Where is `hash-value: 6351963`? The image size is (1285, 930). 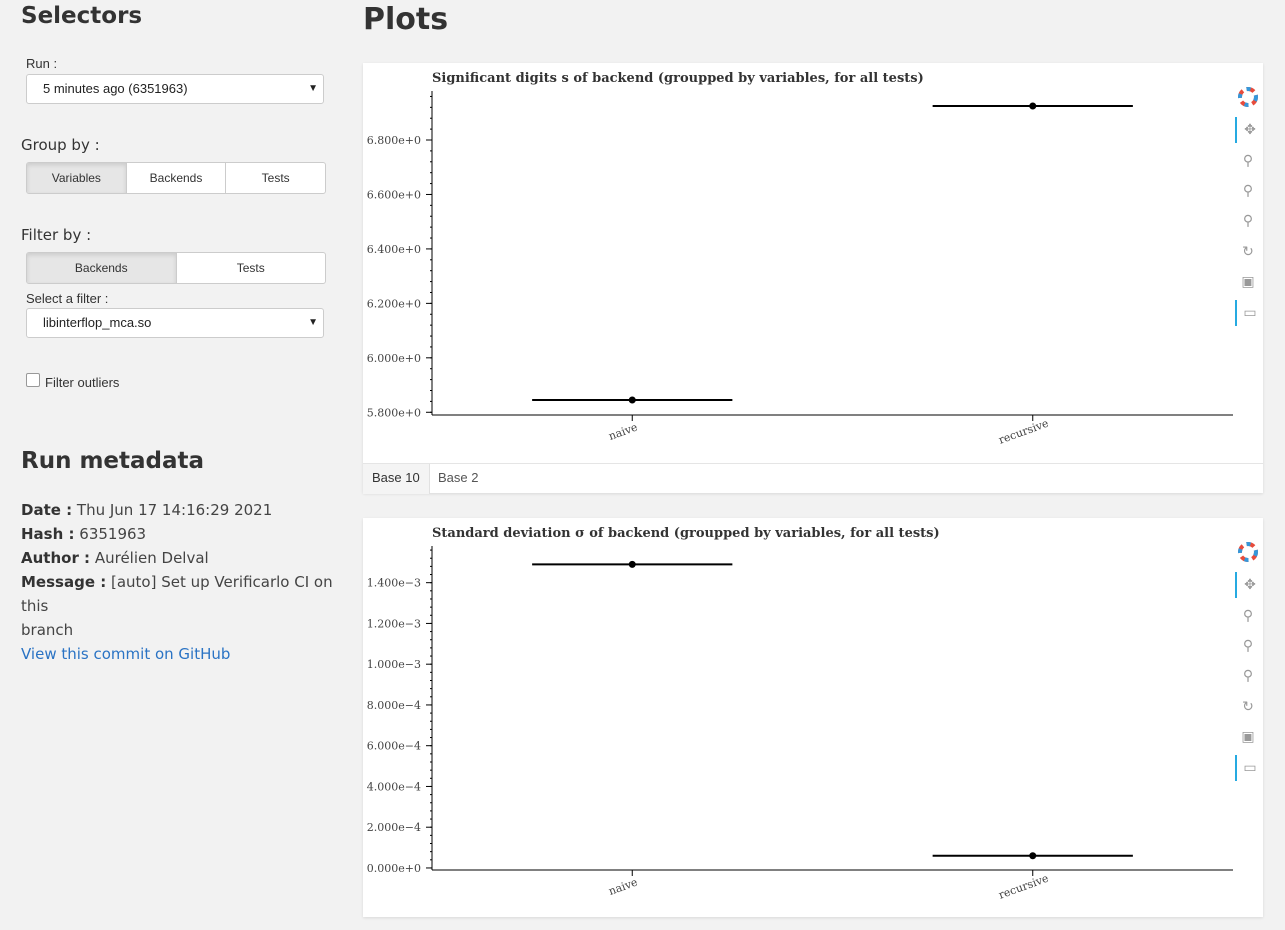 hash-value: 6351963 is located at coordinates (113, 534).